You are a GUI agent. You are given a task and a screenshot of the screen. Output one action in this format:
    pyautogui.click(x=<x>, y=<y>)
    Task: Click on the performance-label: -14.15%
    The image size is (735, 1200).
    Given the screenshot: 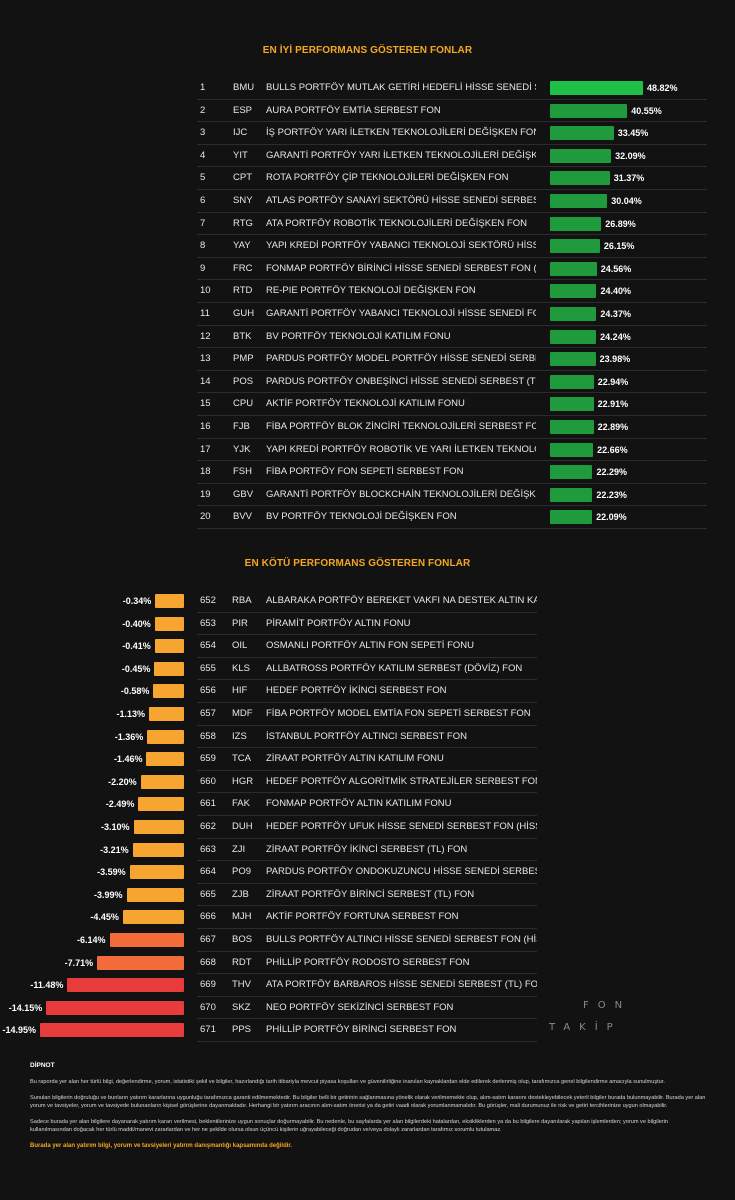 What is the action you would take?
    pyautogui.click(x=25, y=1007)
    